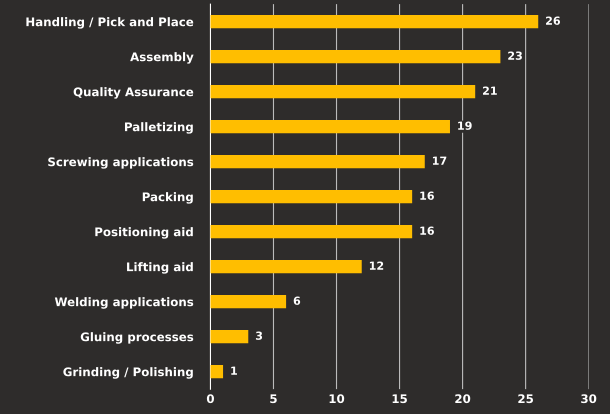  What do you see at coordinates (110, 23) in the screenshot?
I see `y-tick-label: Handling / Pick and Place` at bounding box center [110, 23].